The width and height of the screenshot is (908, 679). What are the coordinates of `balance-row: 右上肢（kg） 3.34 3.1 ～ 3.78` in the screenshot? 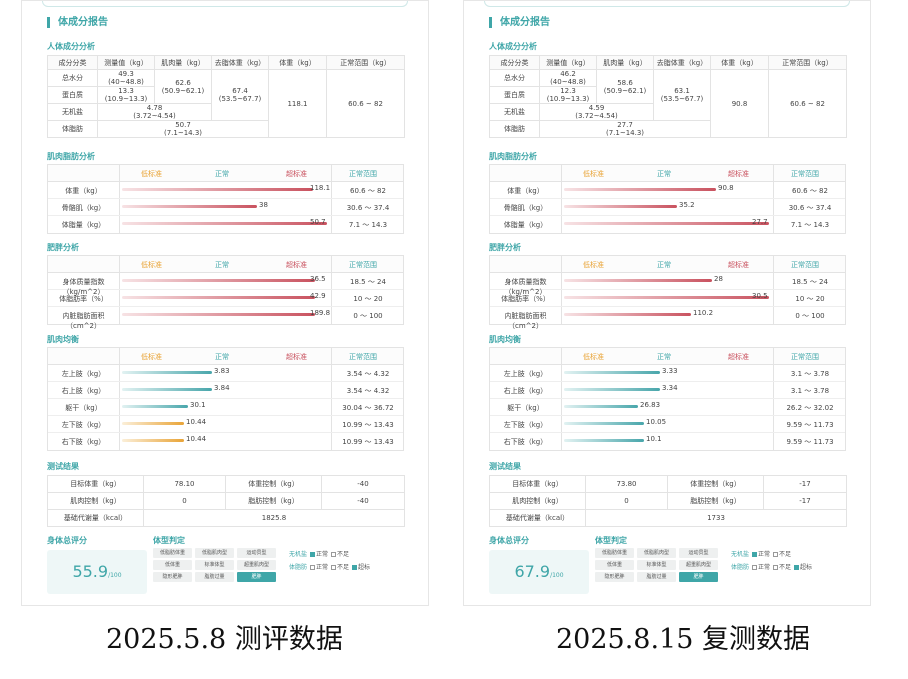 It's located at (667, 390).